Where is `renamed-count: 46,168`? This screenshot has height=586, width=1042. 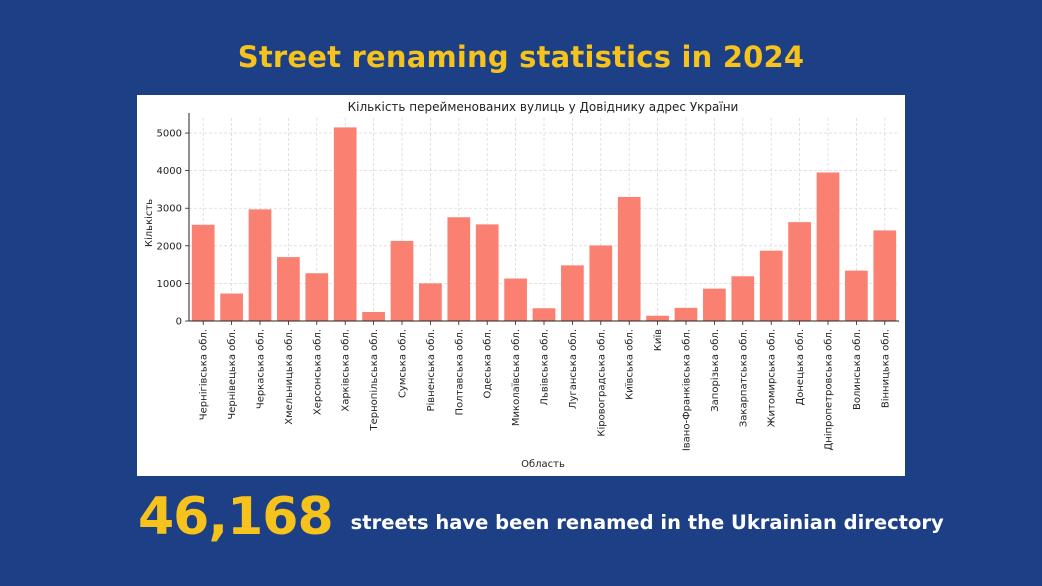
renamed-count: 46,168 is located at coordinates (236, 517).